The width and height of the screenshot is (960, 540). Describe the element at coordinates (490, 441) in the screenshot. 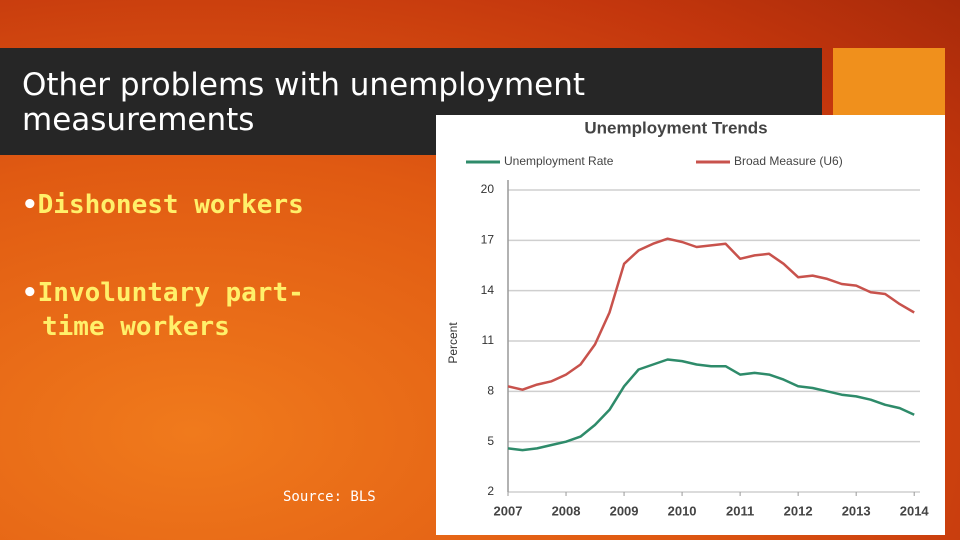

I see `y-tick-label: 5` at that location.